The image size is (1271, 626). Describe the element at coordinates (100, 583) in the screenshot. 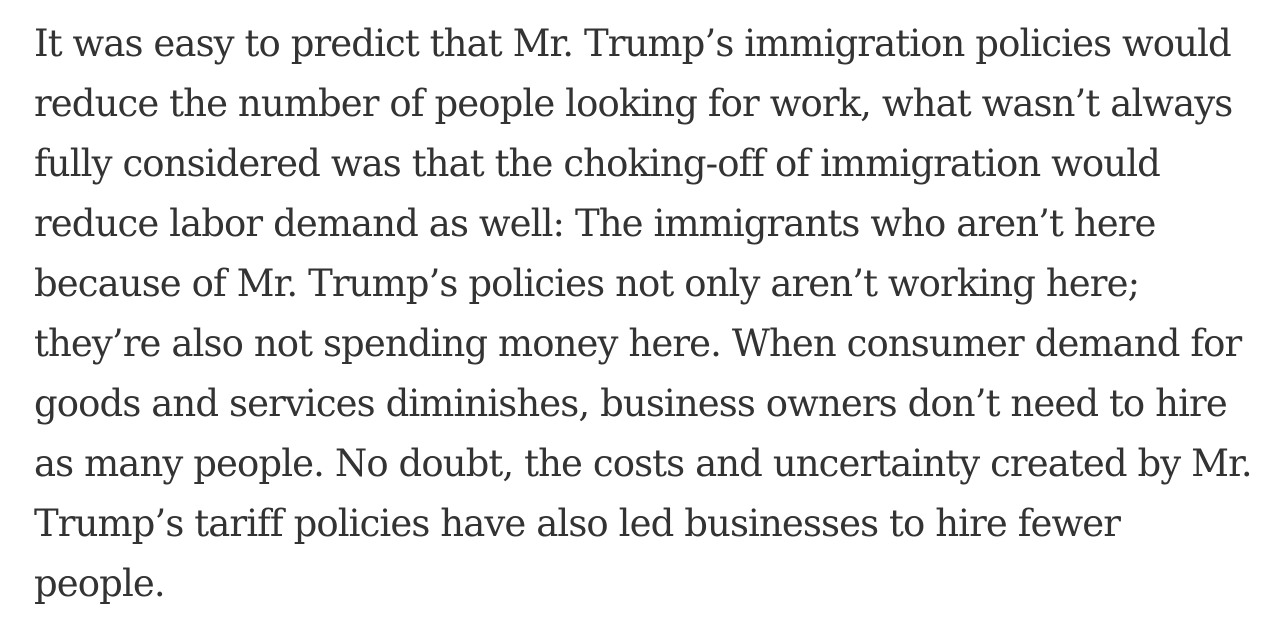

I see `paragraph-line: people.` at that location.